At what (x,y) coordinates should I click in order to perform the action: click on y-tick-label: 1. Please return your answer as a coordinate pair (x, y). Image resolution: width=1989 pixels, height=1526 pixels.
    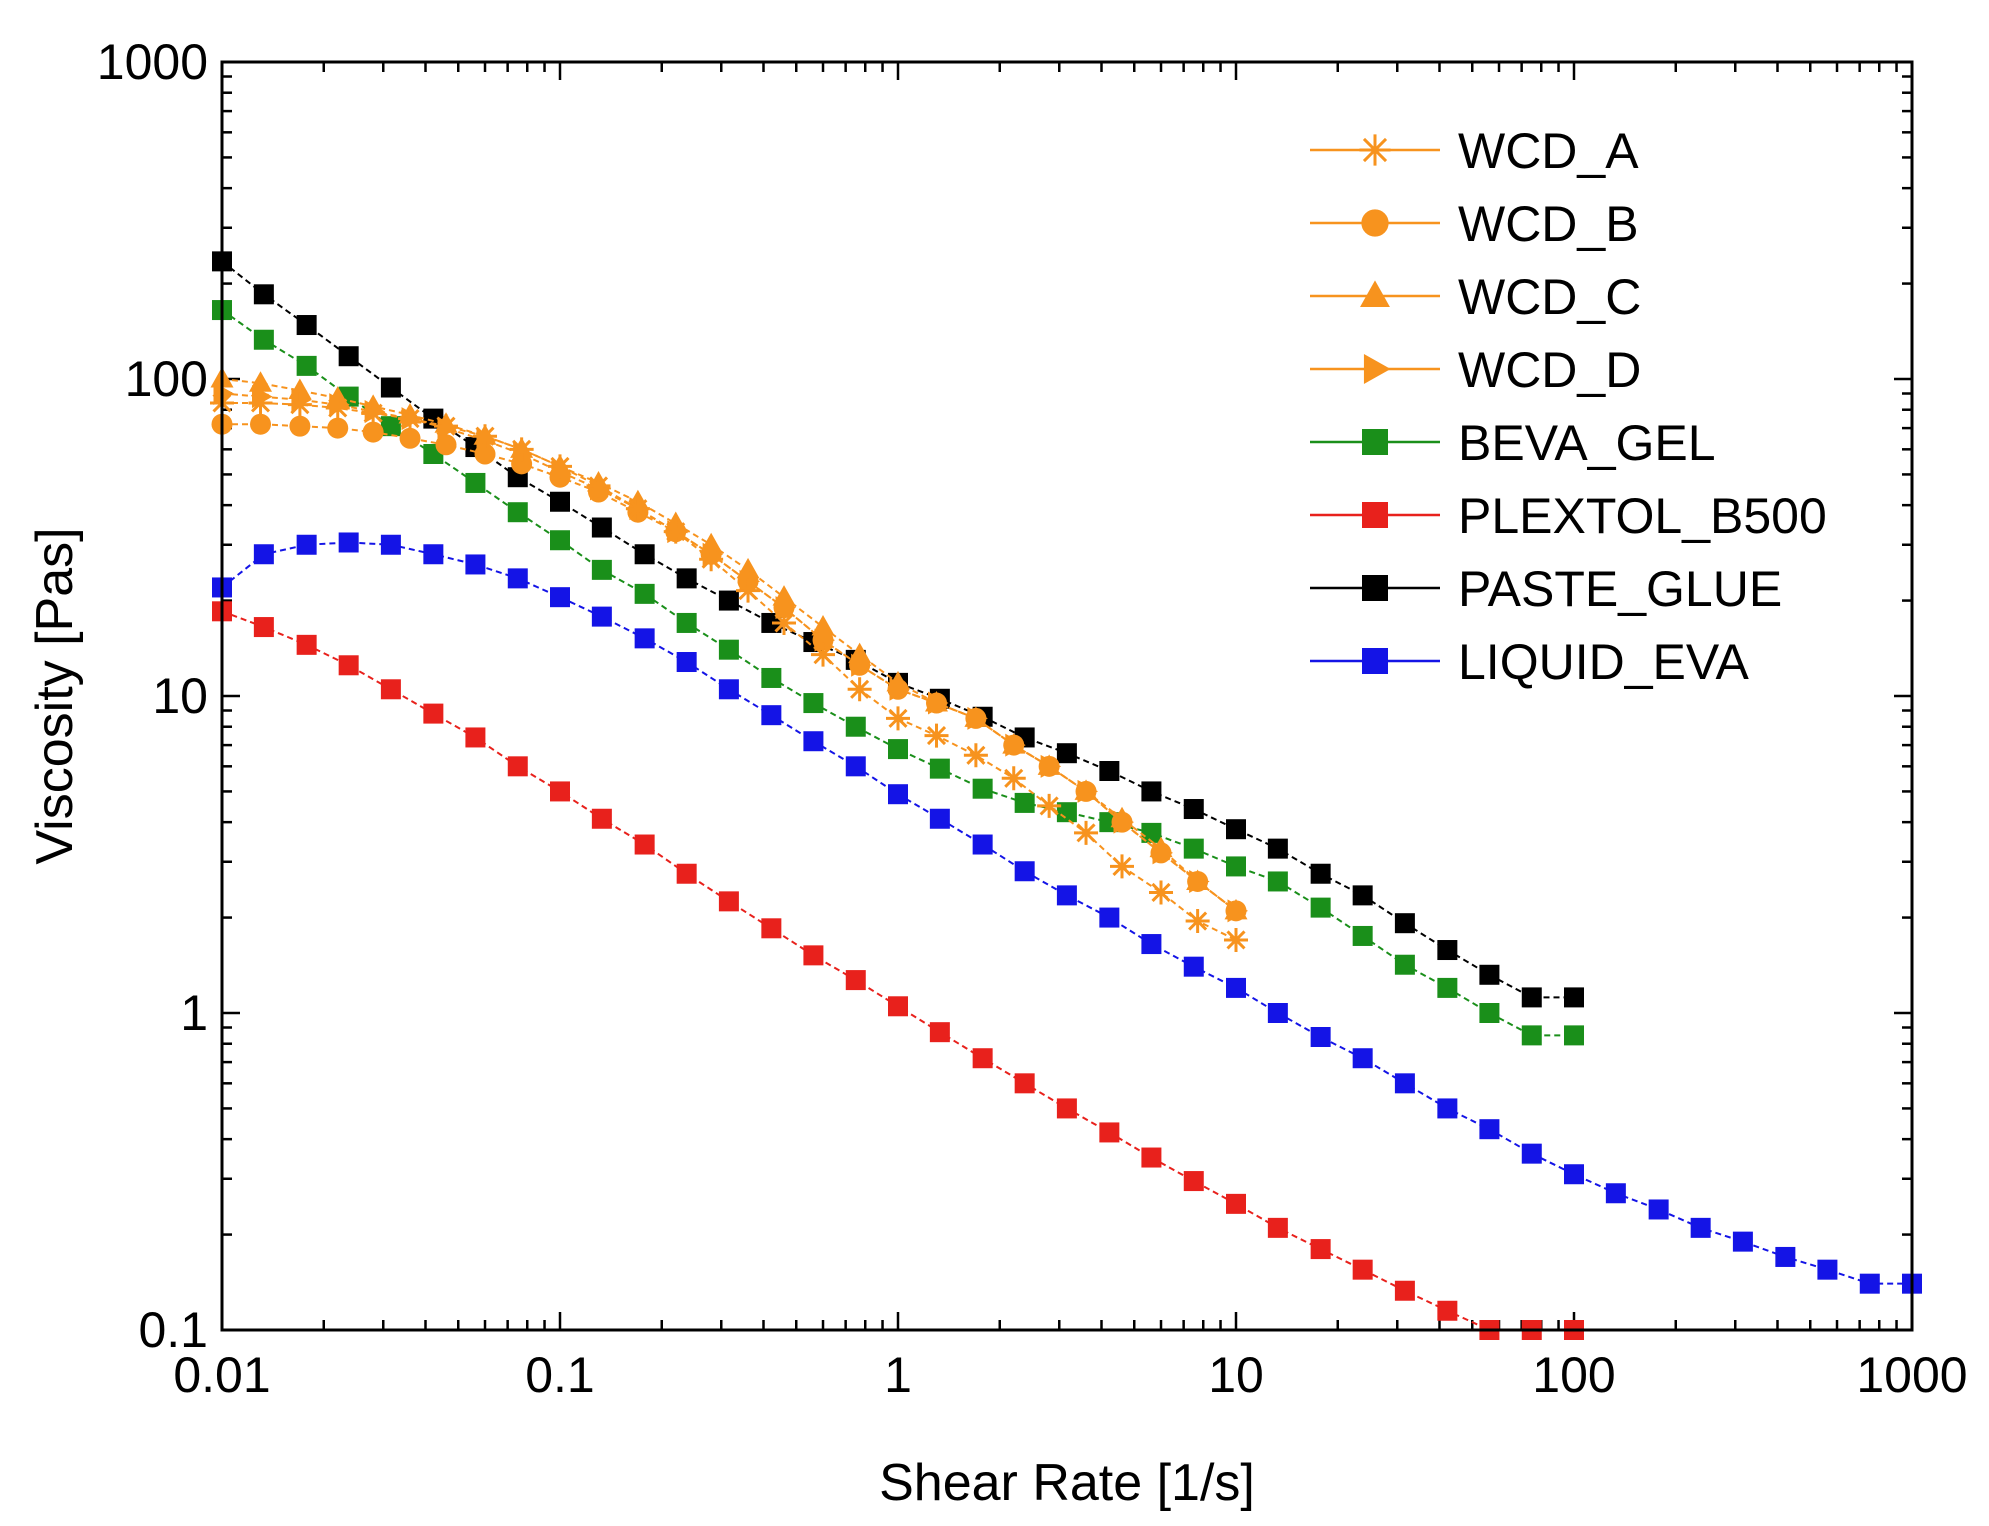
    Looking at the image, I should click on (194, 1013).